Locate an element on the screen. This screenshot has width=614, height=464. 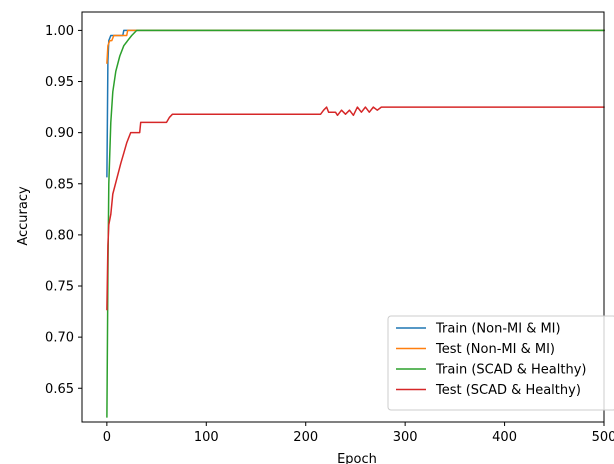
x-tick-label: 200 is located at coordinates (305, 437).